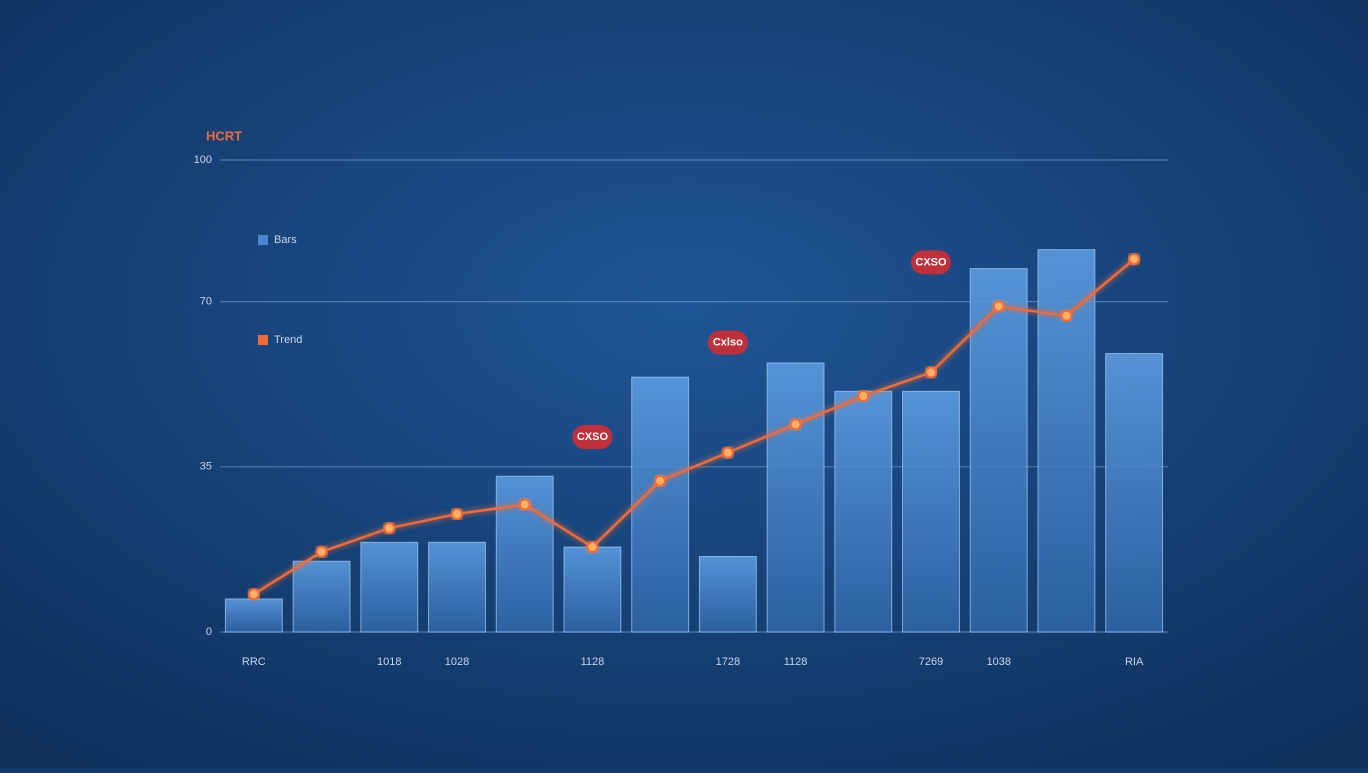 The height and width of the screenshot is (773, 1368). I want to click on x-tick-label: RIA, so click(1134, 662).